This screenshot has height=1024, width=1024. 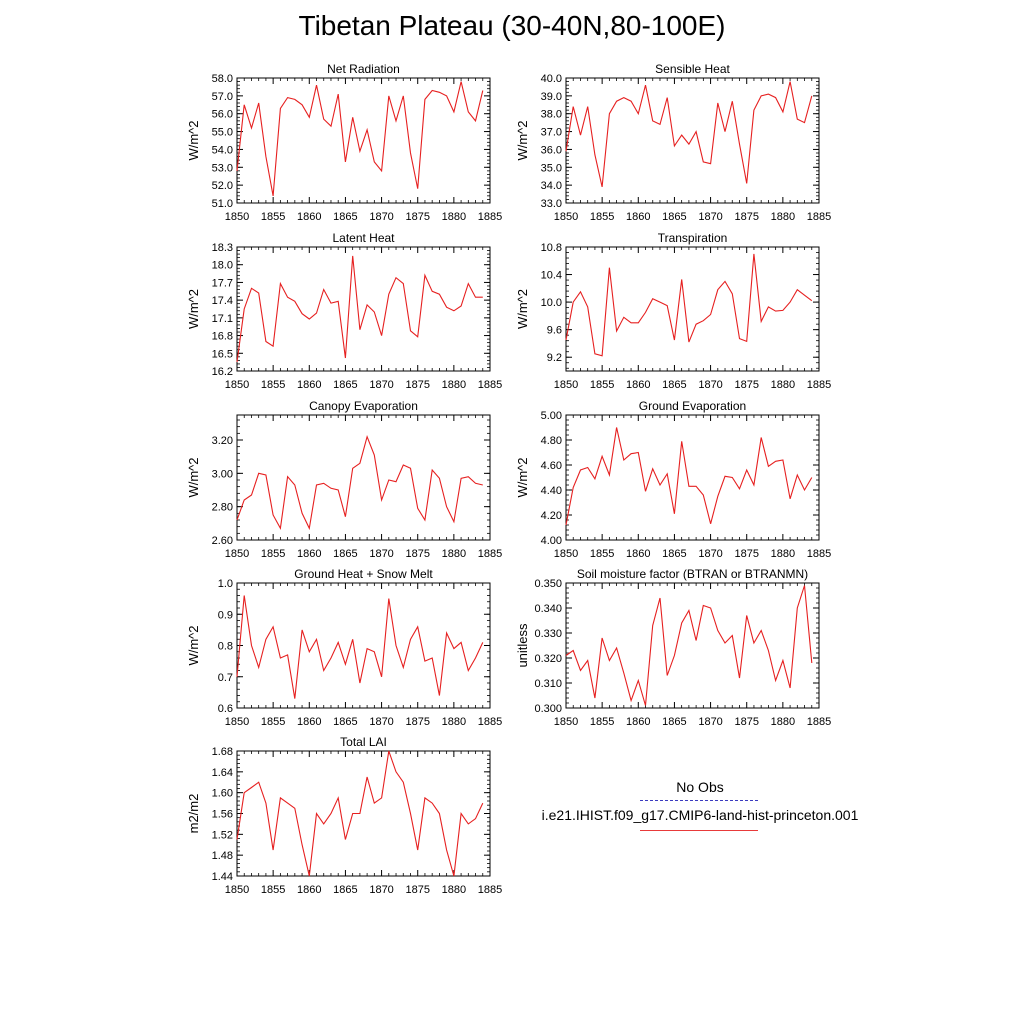 I want to click on y-tick-label: 33.0, so click(x=551, y=204).